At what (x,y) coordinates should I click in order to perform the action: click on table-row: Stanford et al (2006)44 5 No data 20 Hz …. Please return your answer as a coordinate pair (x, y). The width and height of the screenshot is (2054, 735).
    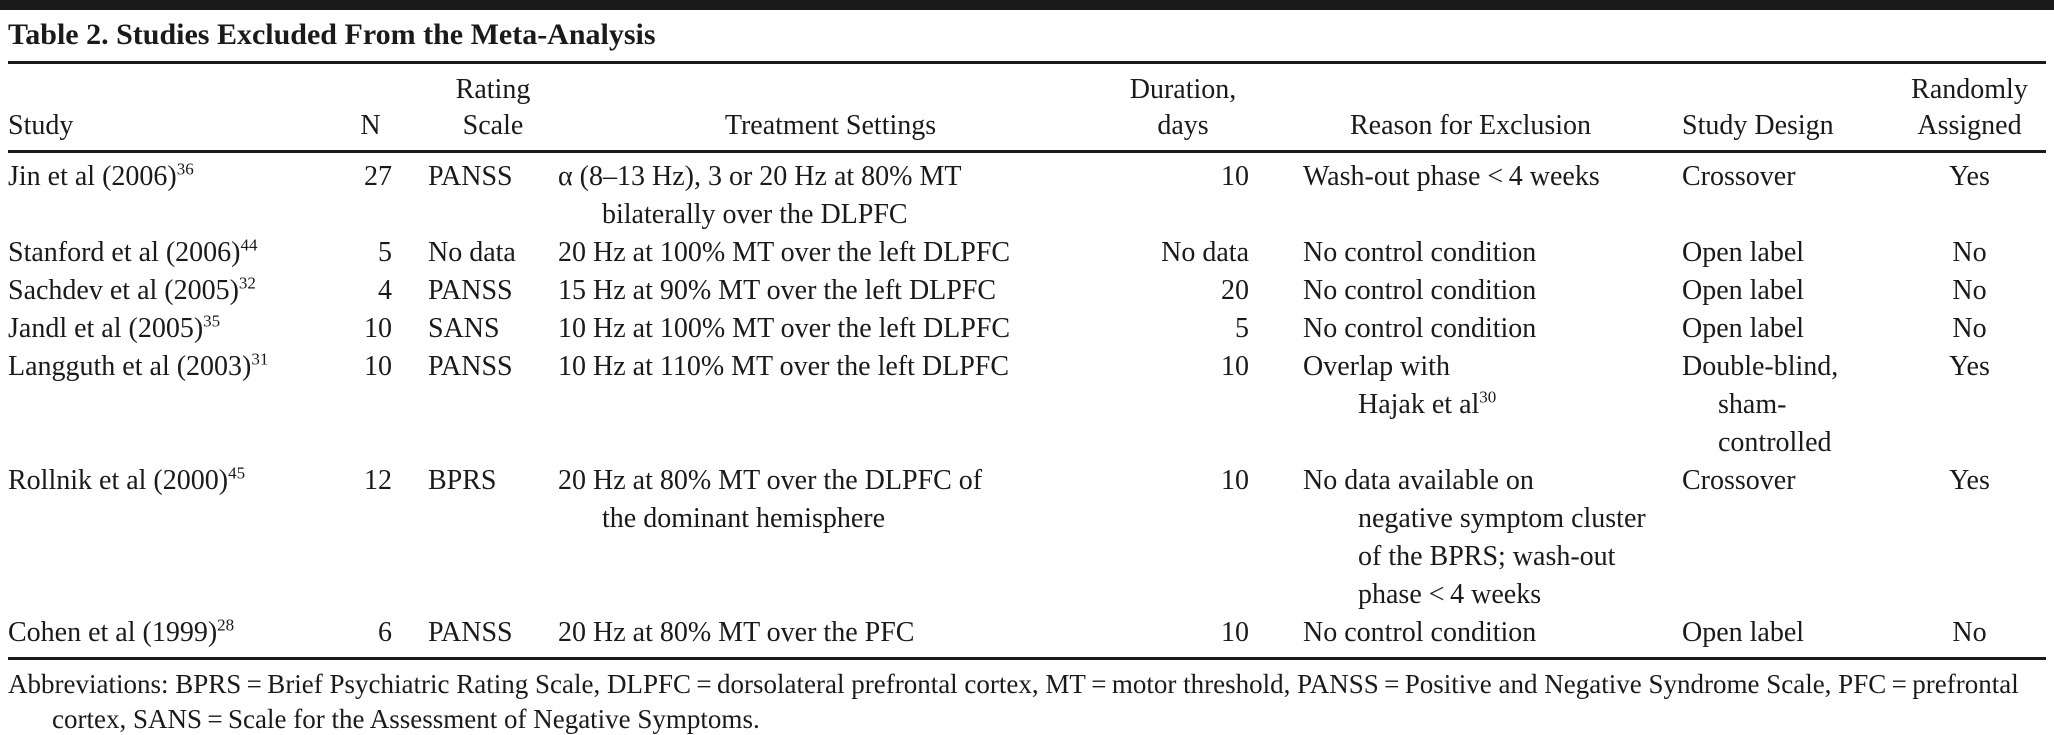
    Looking at the image, I should click on (1027, 253).